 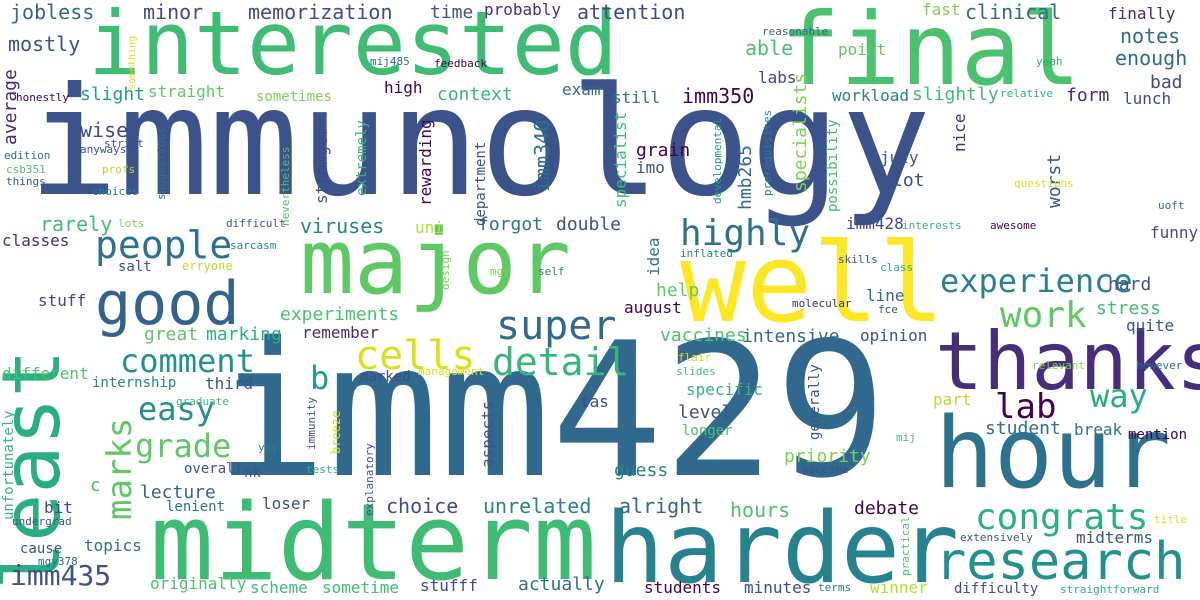 What do you see at coordinates (1043, 315) in the screenshot?
I see `word-work: work` at bounding box center [1043, 315].